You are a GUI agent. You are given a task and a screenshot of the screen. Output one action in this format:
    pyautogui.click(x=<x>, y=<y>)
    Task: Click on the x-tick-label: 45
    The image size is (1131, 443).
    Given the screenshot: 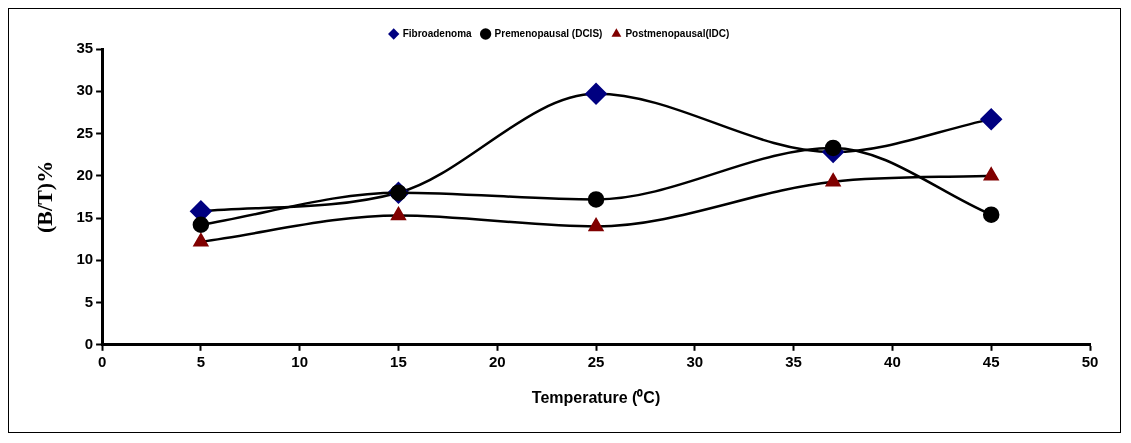 What is the action you would take?
    pyautogui.click(x=991, y=361)
    